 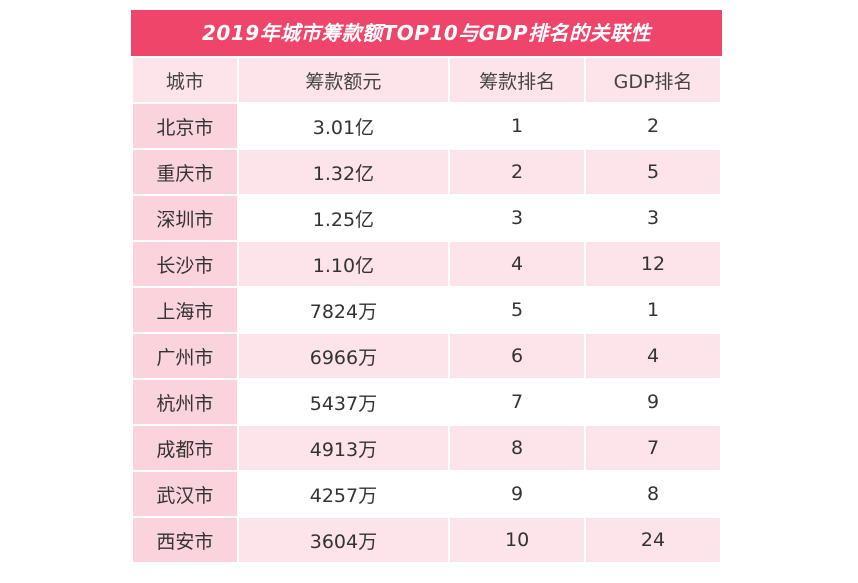 What do you see at coordinates (517, 264) in the screenshot?
I see `cell-fund-rank: 4` at bounding box center [517, 264].